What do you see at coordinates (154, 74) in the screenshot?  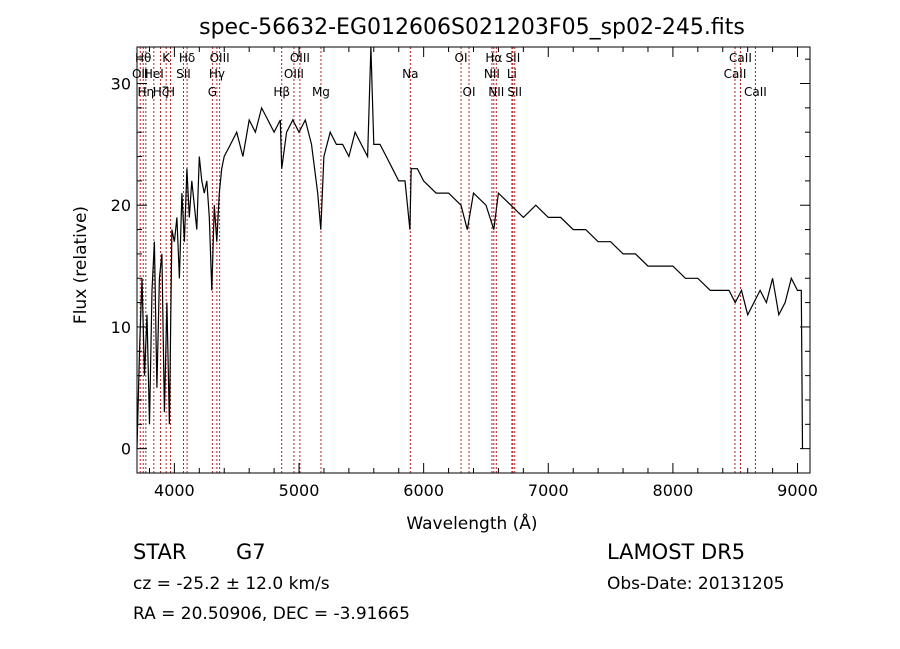 I see `line-marker-label-3: HeI` at bounding box center [154, 74].